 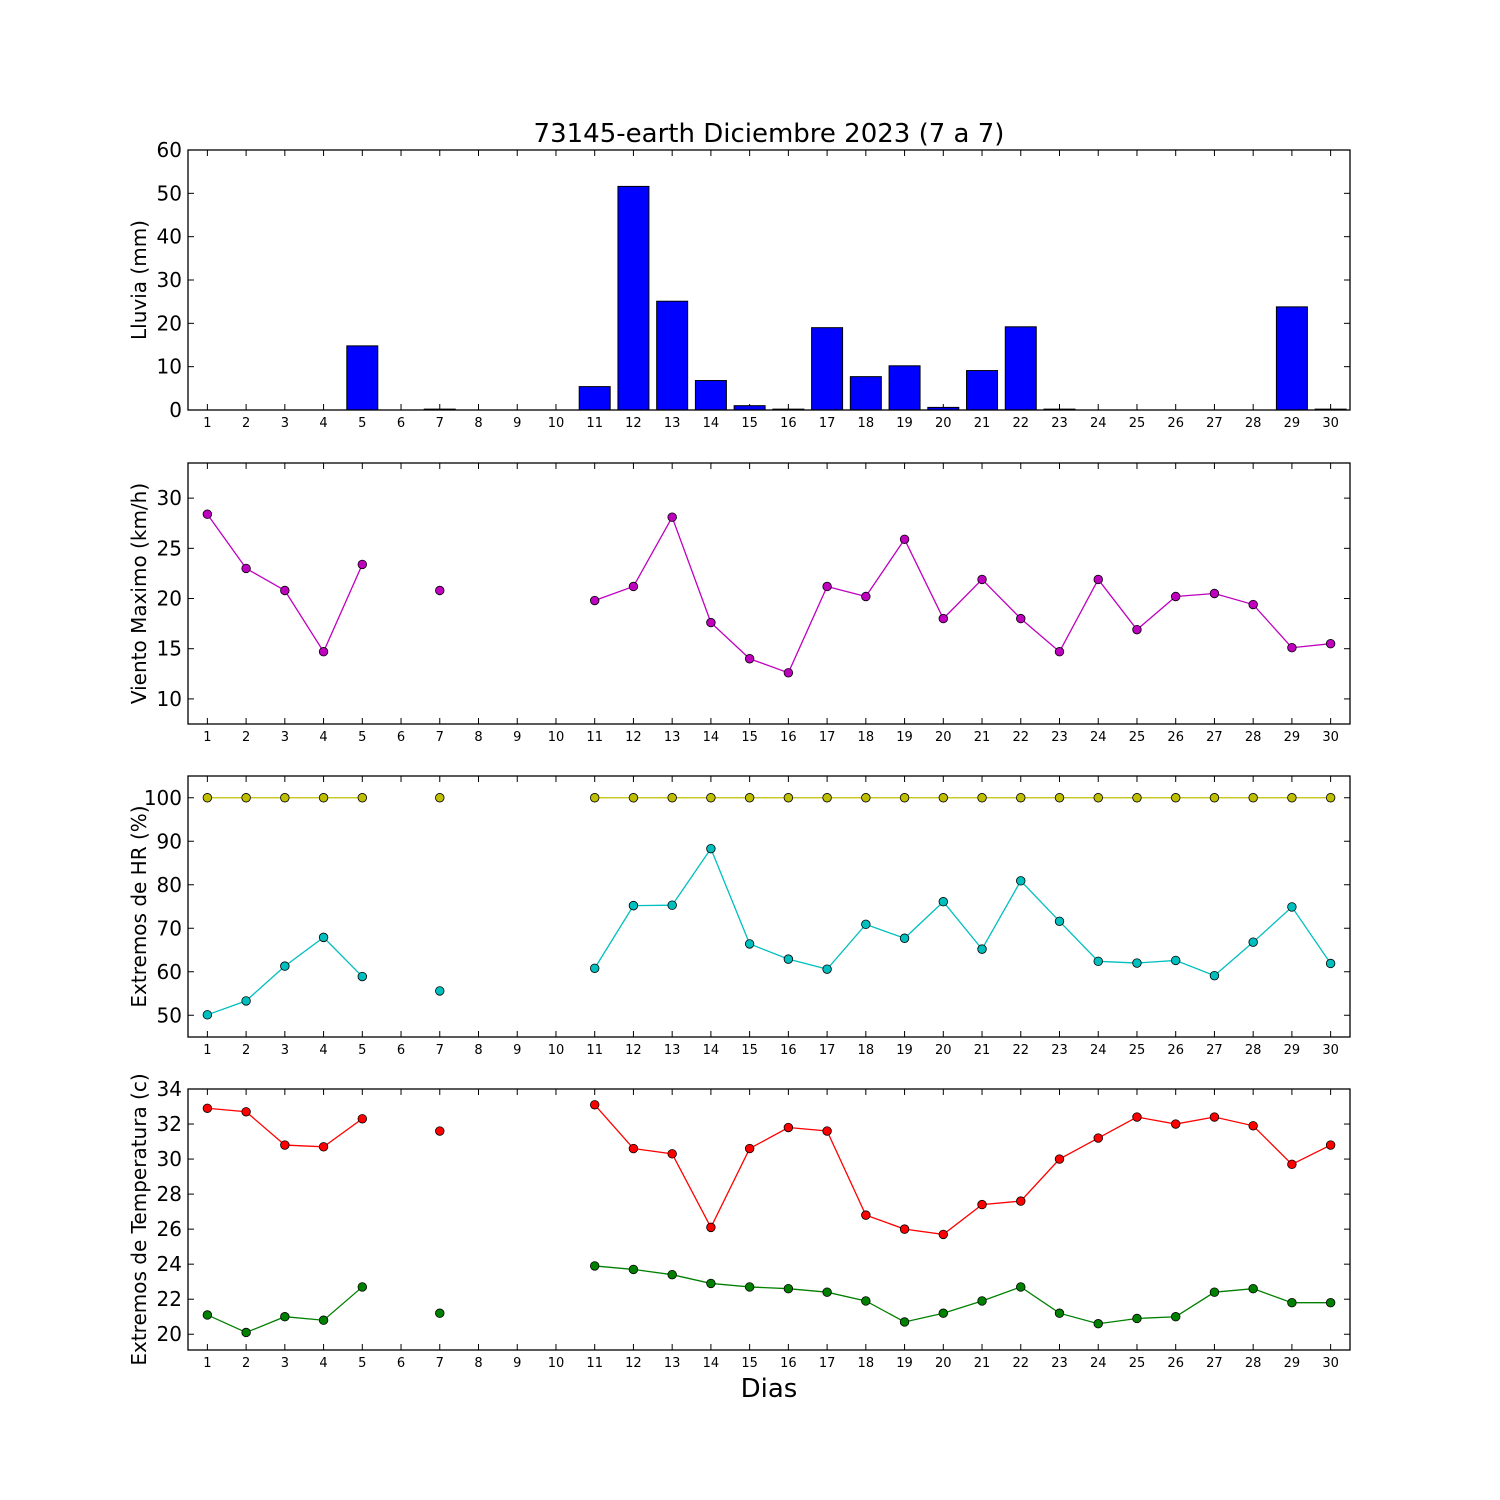 What do you see at coordinates (1137, 1363) in the screenshot?
I see `x-tick-label: 25` at bounding box center [1137, 1363].